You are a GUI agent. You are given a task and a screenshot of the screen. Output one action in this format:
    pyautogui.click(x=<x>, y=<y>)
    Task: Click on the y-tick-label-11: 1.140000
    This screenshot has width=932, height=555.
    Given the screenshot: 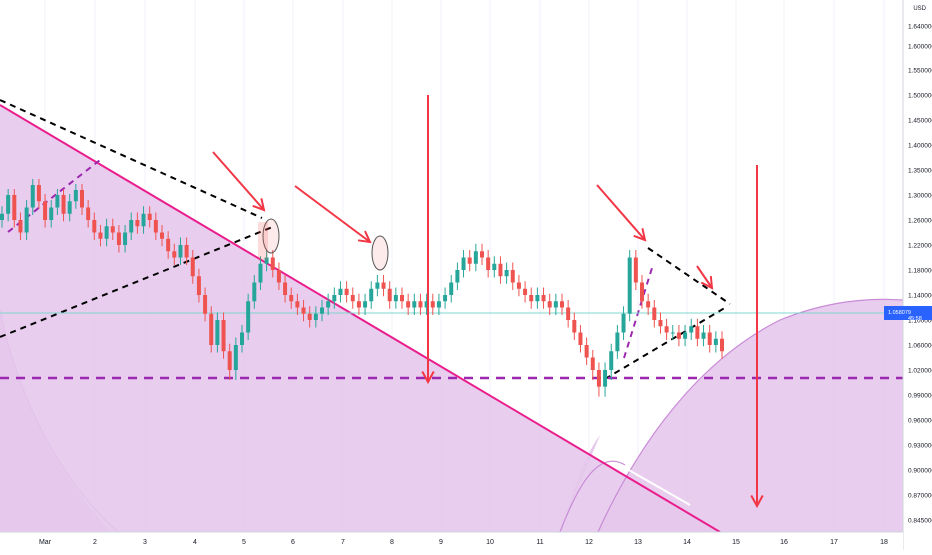 What is the action you would take?
    pyautogui.click(x=920, y=296)
    